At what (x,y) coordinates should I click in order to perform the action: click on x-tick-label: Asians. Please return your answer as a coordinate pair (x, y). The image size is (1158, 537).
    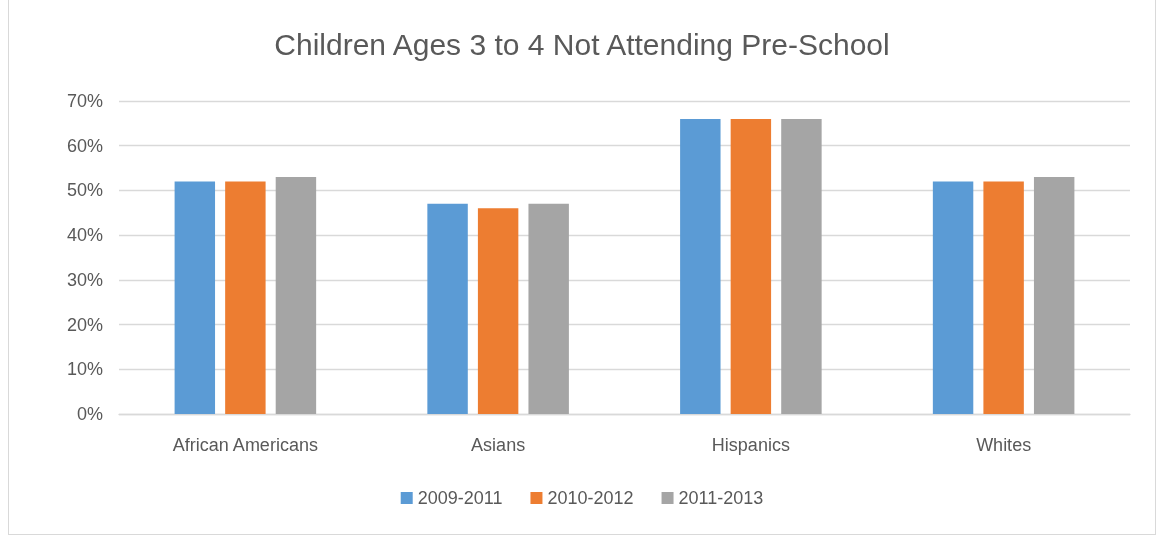
    Looking at the image, I should click on (498, 445).